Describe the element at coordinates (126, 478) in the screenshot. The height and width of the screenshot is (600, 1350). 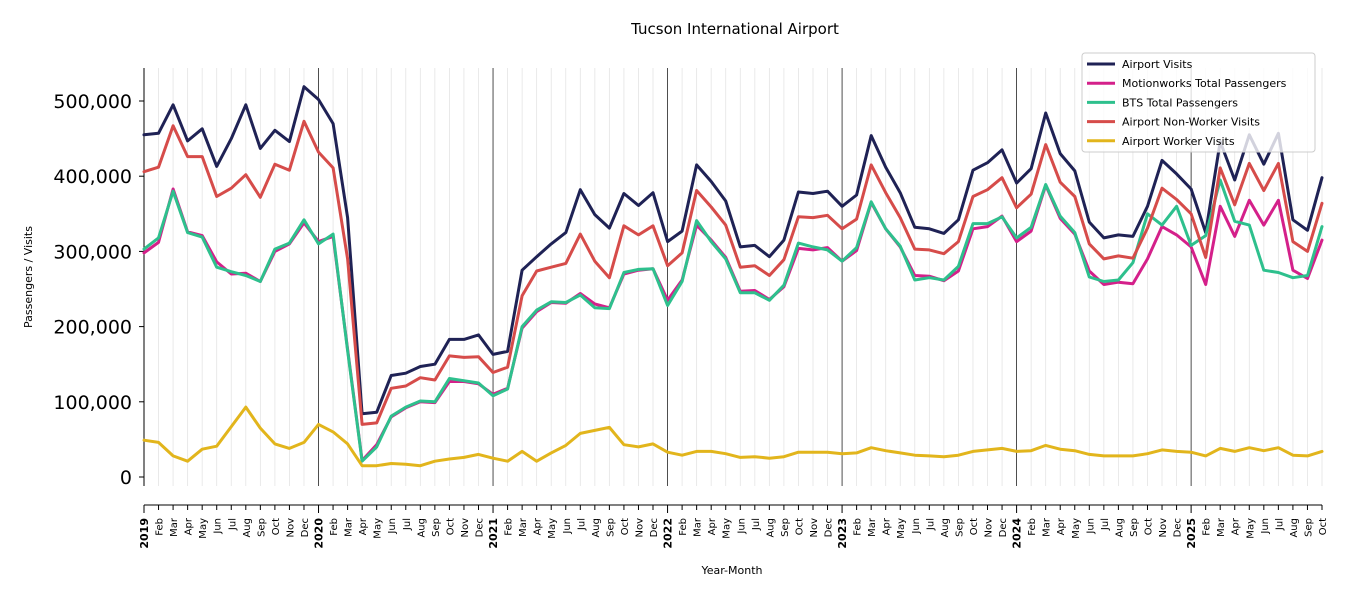
I see `y-tick-label: 0` at that location.